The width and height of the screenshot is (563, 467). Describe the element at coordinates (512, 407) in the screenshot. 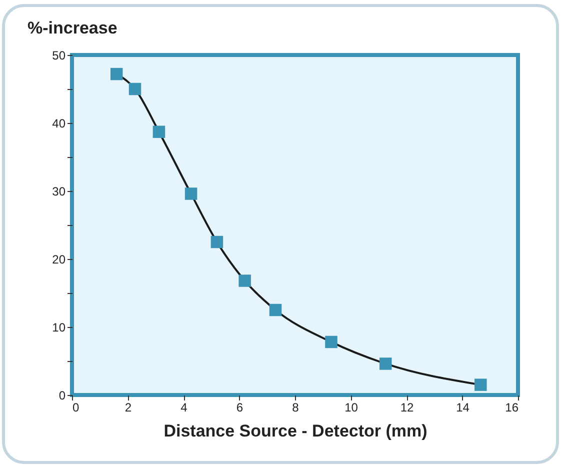

I see `x-tick-label: 16` at that location.